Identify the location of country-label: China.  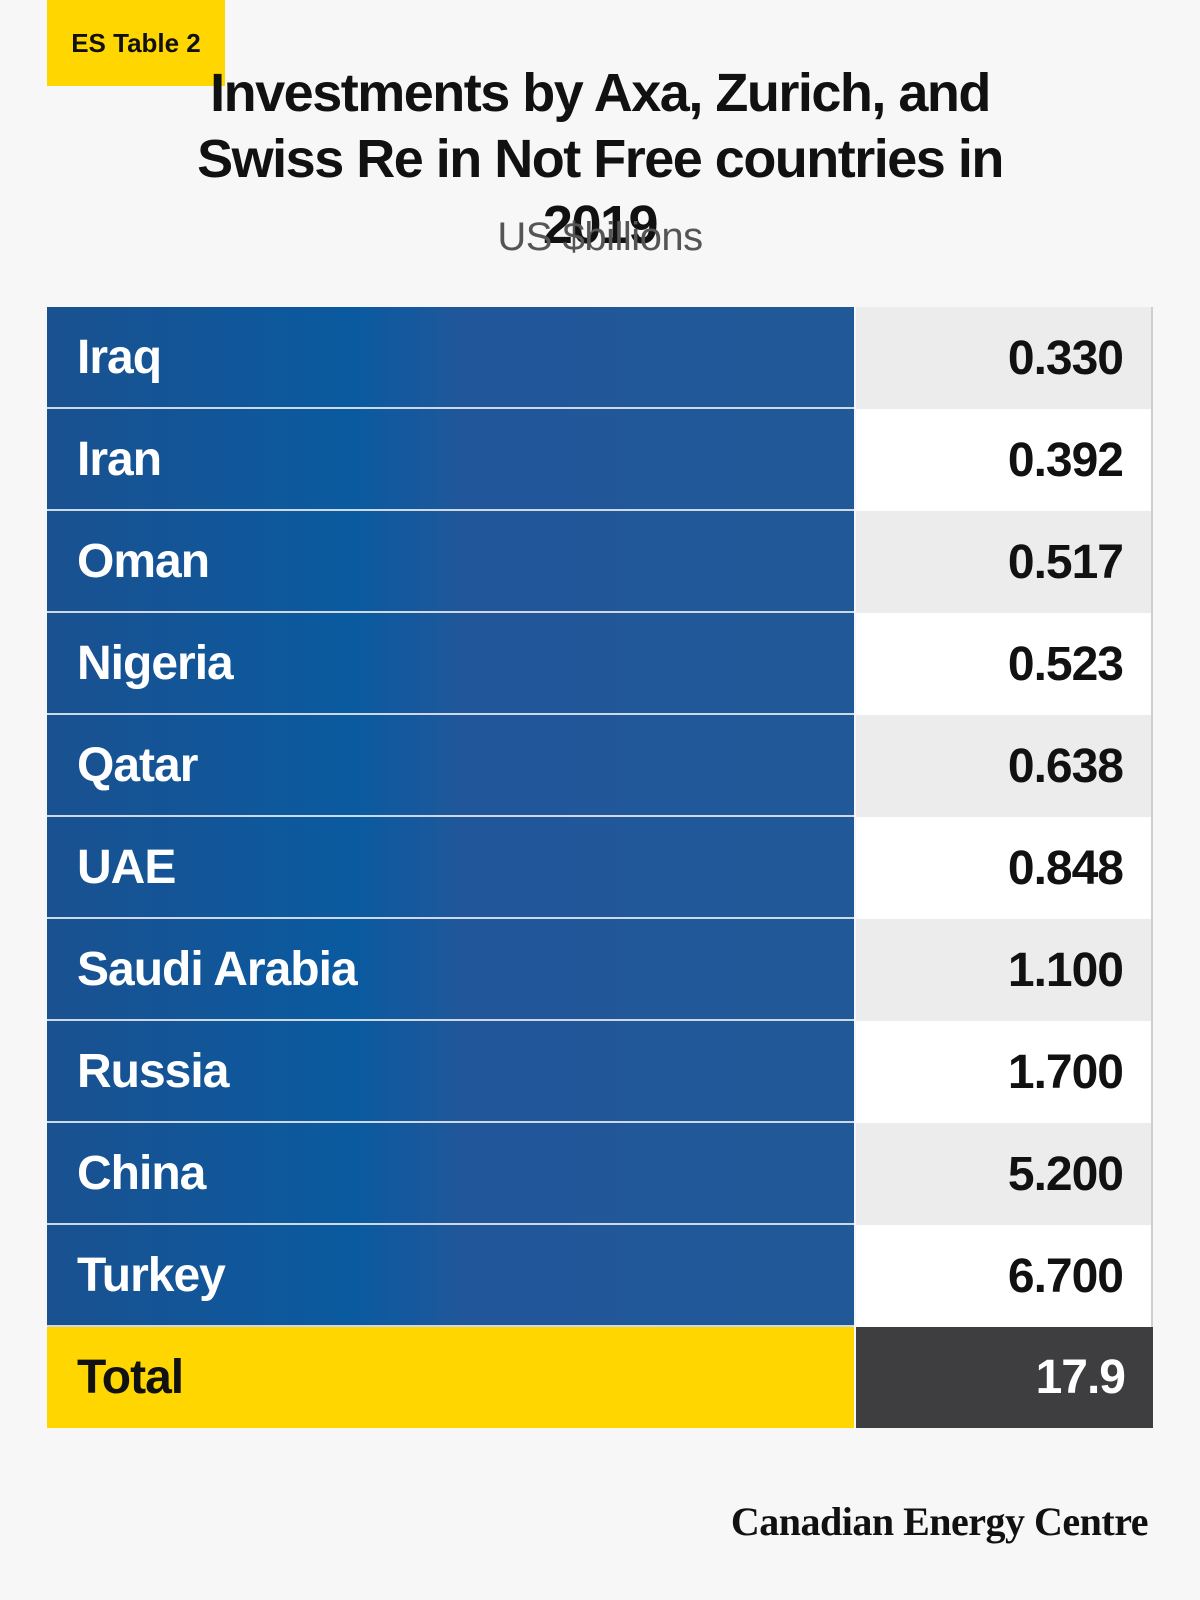
(450, 1174).